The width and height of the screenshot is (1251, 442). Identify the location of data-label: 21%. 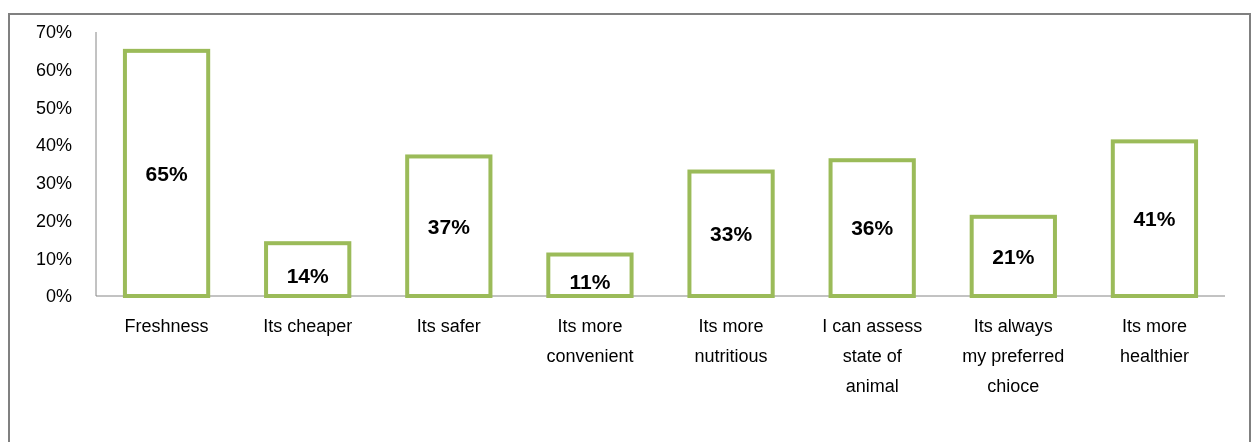
(1013, 256).